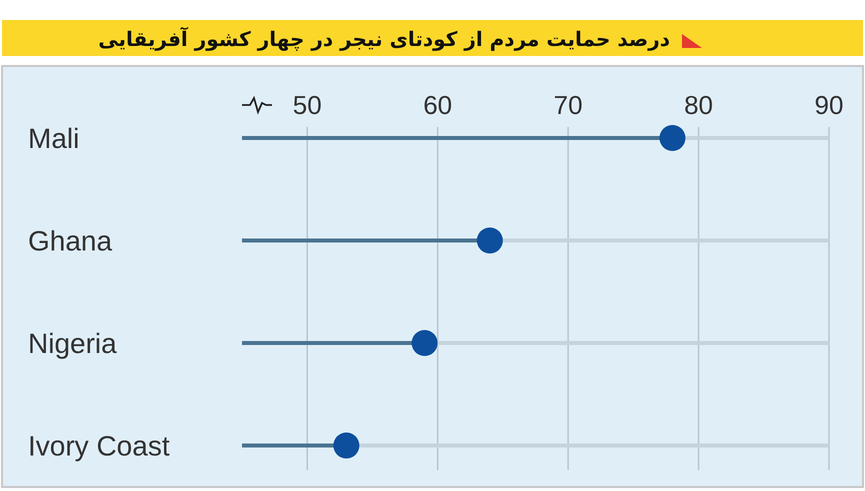  What do you see at coordinates (437, 105) in the screenshot?
I see `x-tick-label: 60` at bounding box center [437, 105].